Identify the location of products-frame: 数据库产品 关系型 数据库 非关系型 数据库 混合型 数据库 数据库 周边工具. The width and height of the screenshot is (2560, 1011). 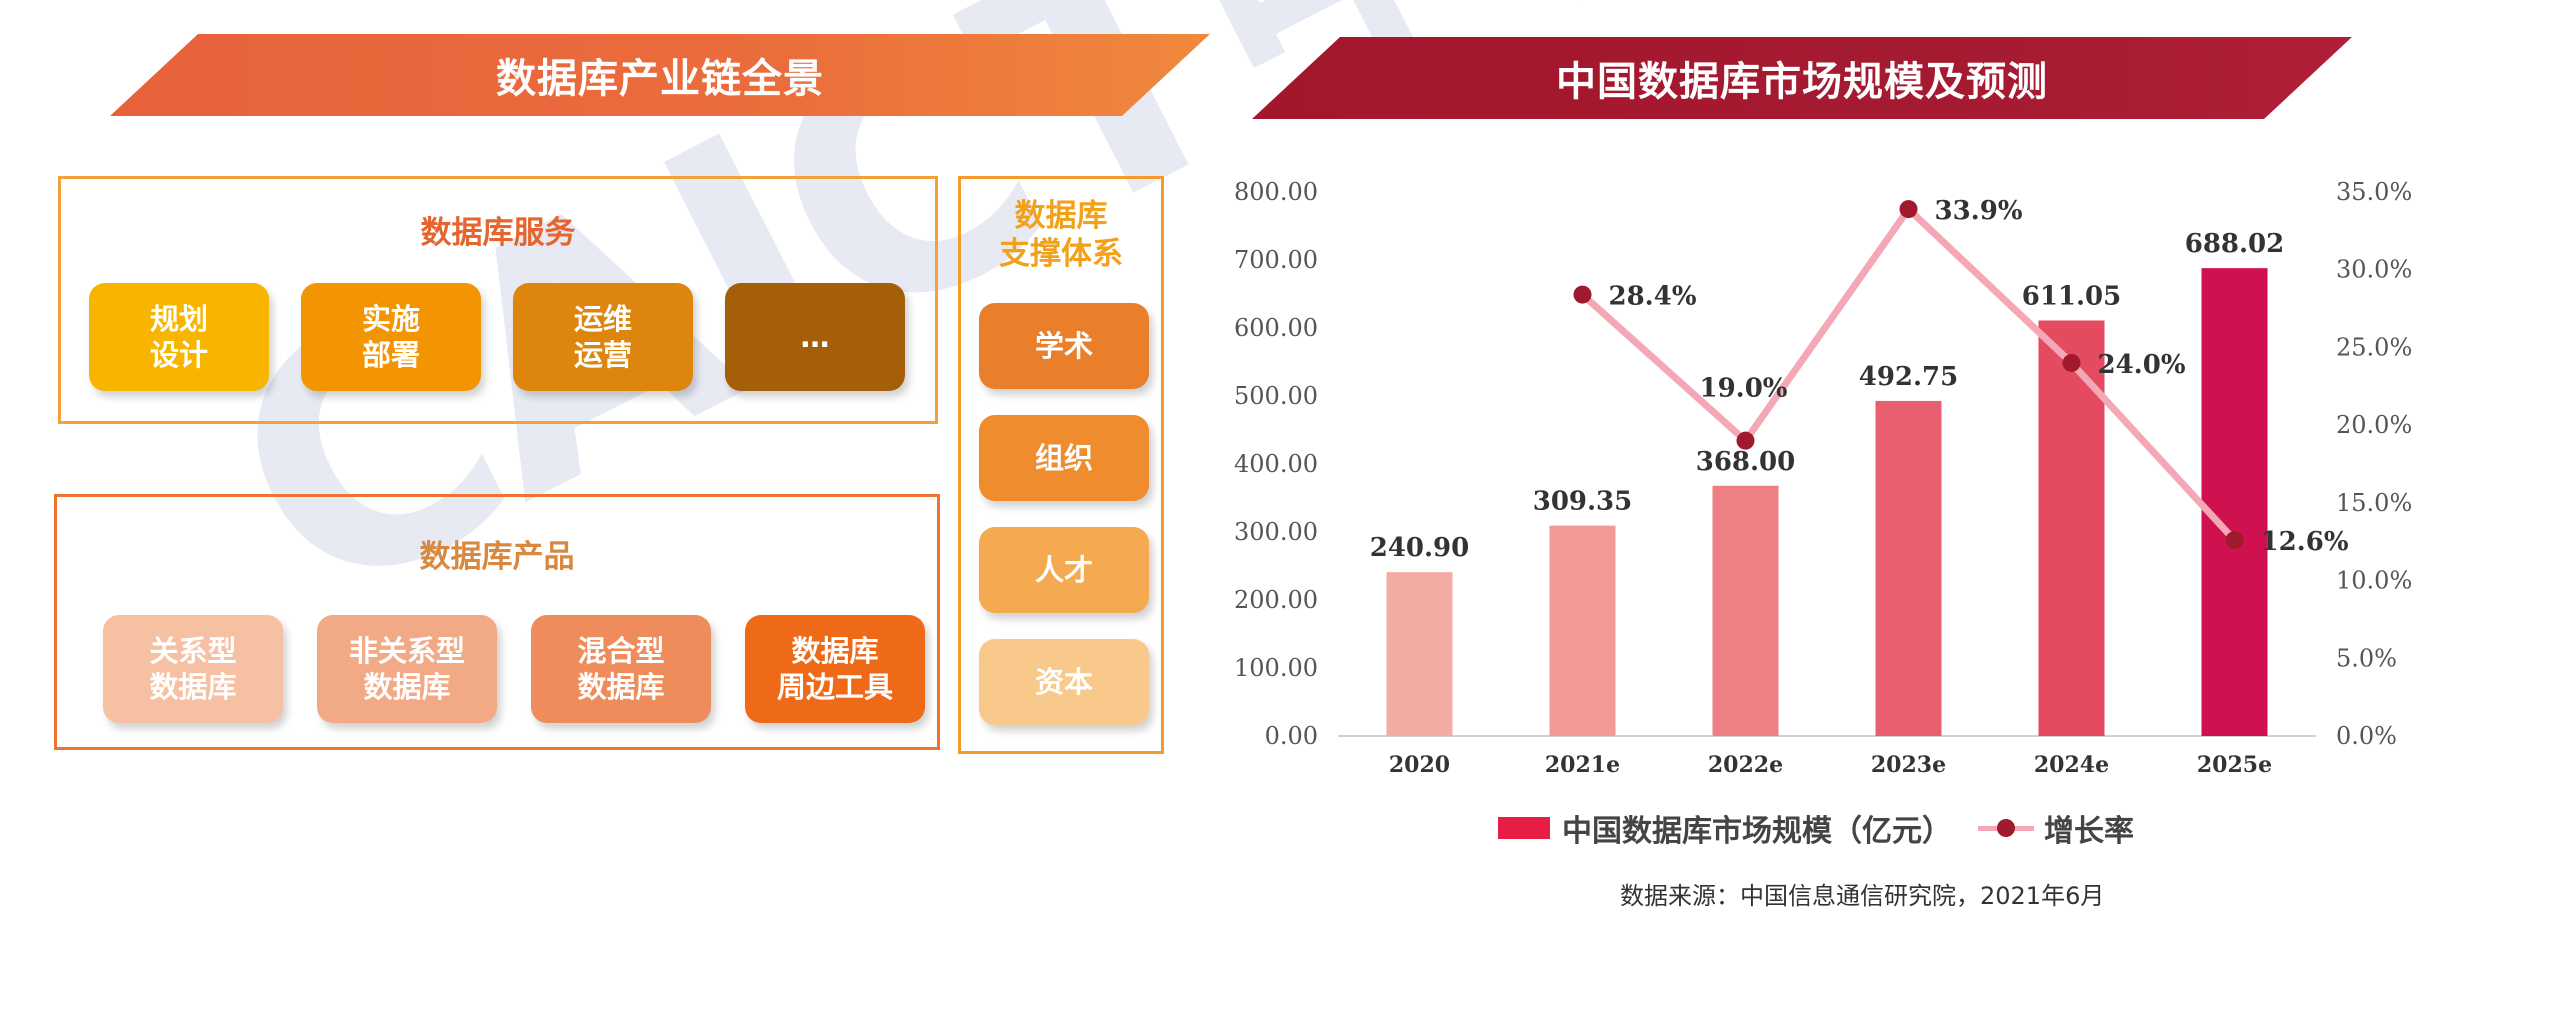
(497, 622).